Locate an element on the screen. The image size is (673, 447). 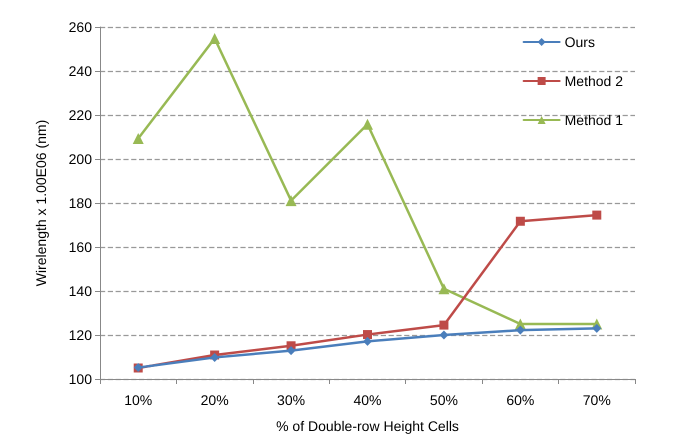
legend-label: Ours is located at coordinates (579, 42).